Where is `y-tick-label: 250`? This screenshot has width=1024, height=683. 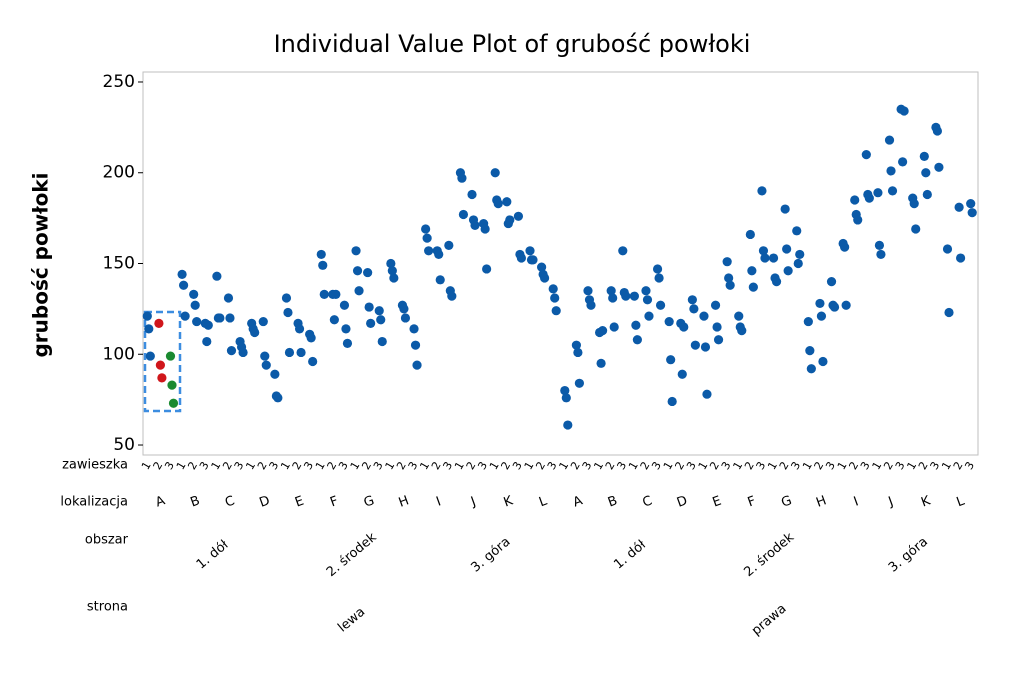
y-tick-label: 250 is located at coordinates (119, 82).